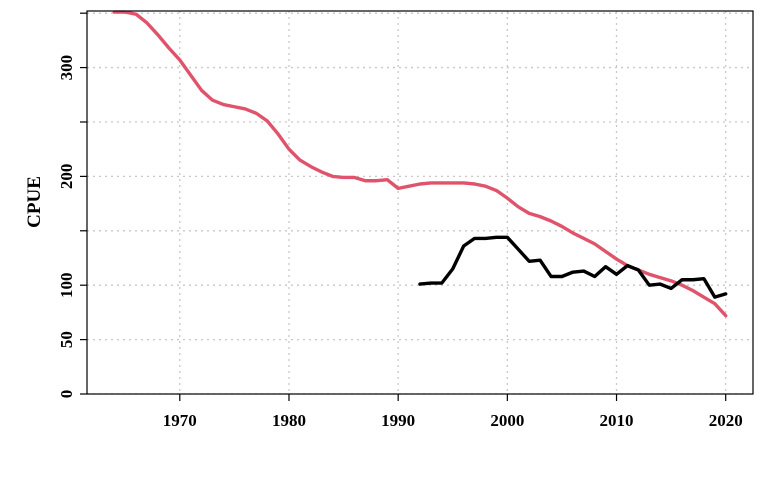 The height and width of the screenshot is (480, 768). Describe the element at coordinates (398, 420) in the screenshot. I see `x-tick-label: 1990` at that location.